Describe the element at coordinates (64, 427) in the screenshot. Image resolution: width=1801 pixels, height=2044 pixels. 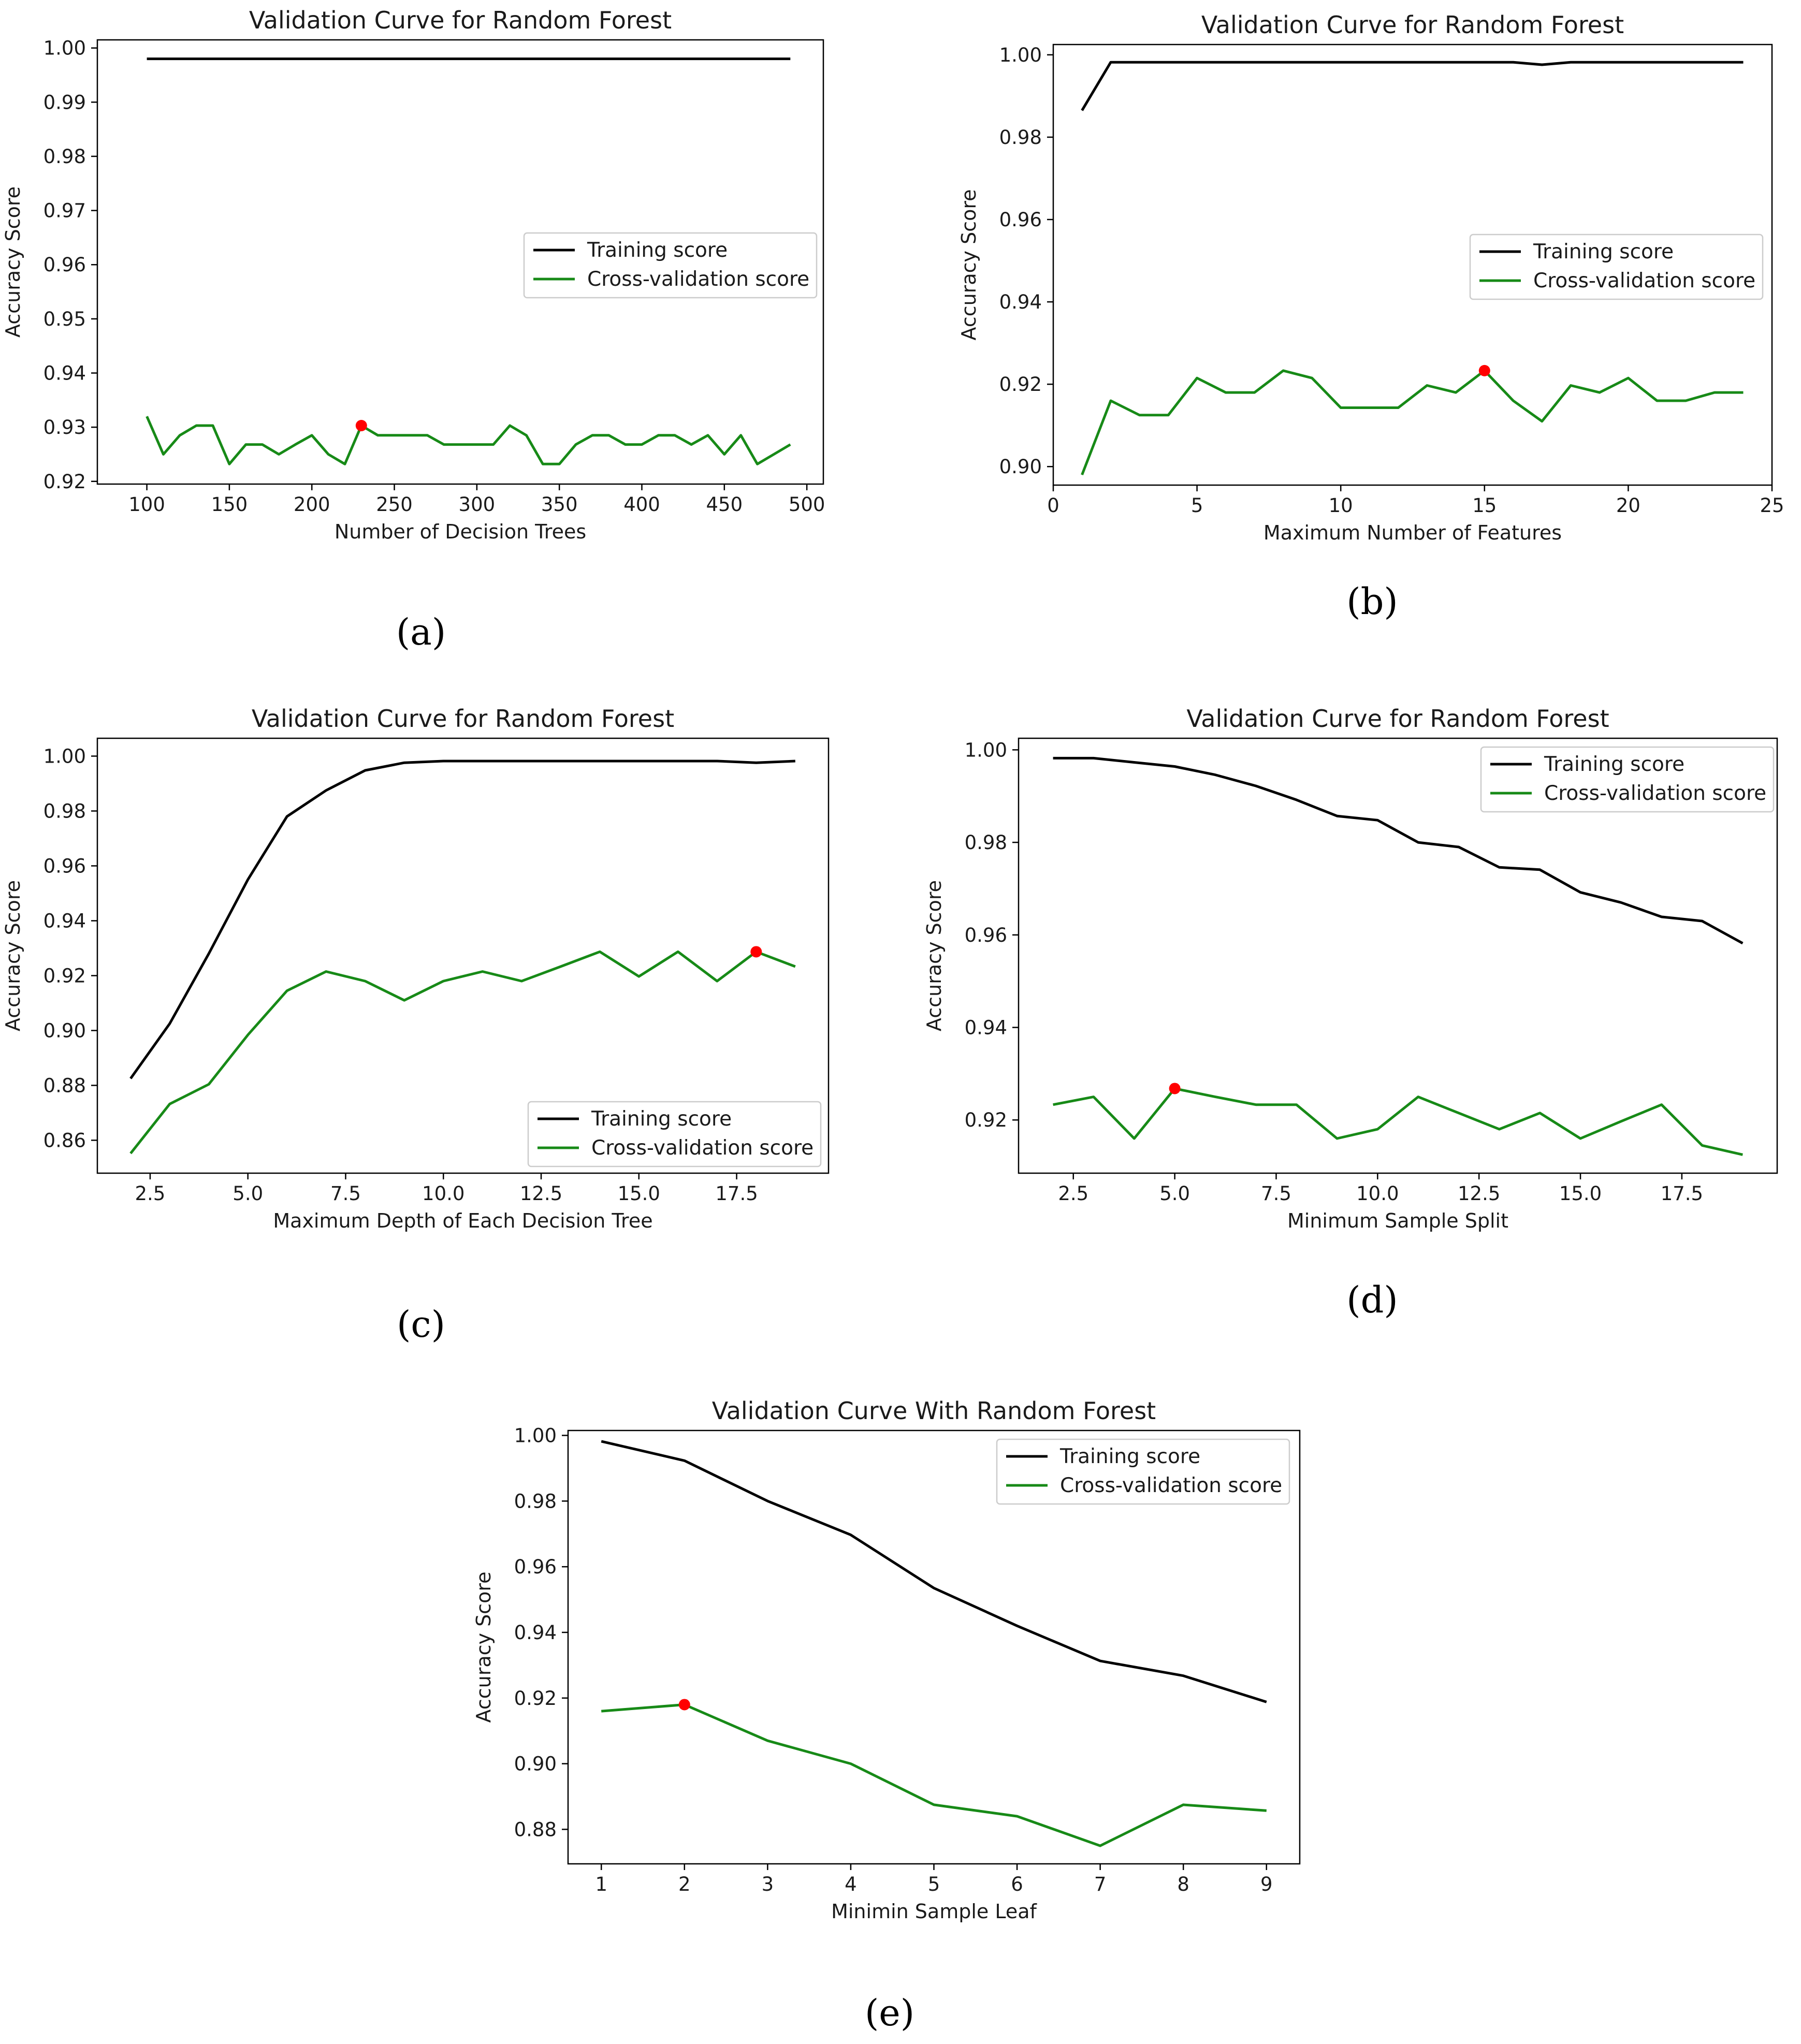
I see `y-tick-label: 0.93` at that location.